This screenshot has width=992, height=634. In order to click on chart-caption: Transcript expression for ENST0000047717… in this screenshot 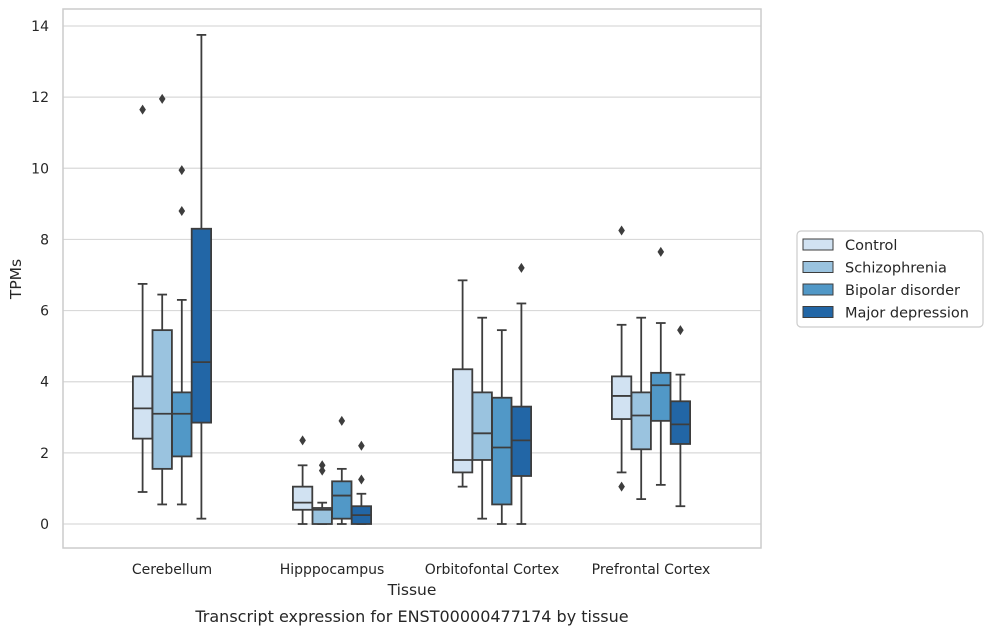, I will do `click(411, 616)`.